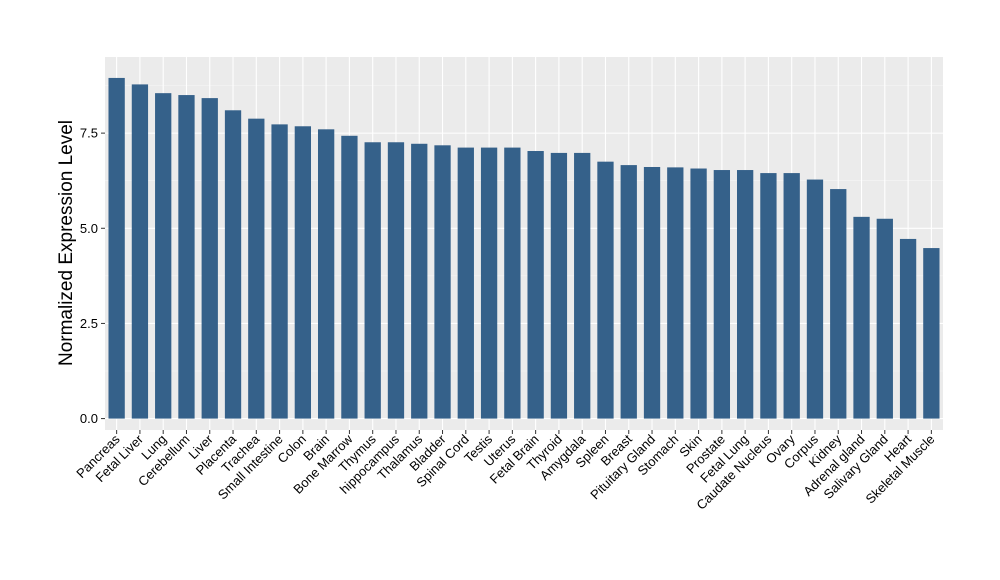  Describe the element at coordinates (89, 323) in the screenshot. I see `y-tick-label: 2.5` at that location.